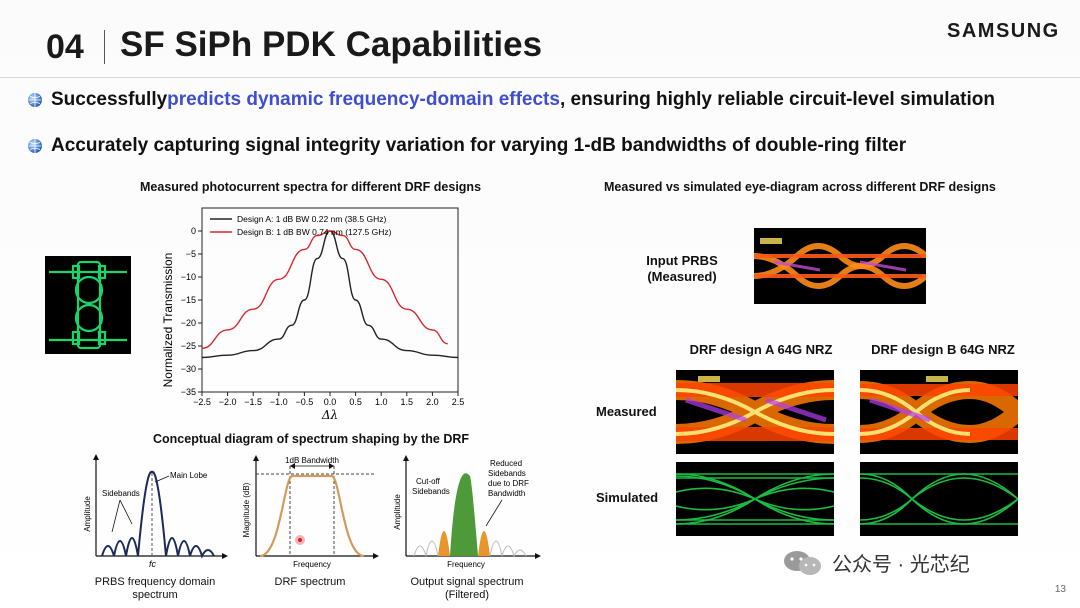 This screenshot has height=608, width=1080. Describe the element at coordinates (431, 491) in the screenshot. I see `d3-cutoff-2: Sidebands` at that location.